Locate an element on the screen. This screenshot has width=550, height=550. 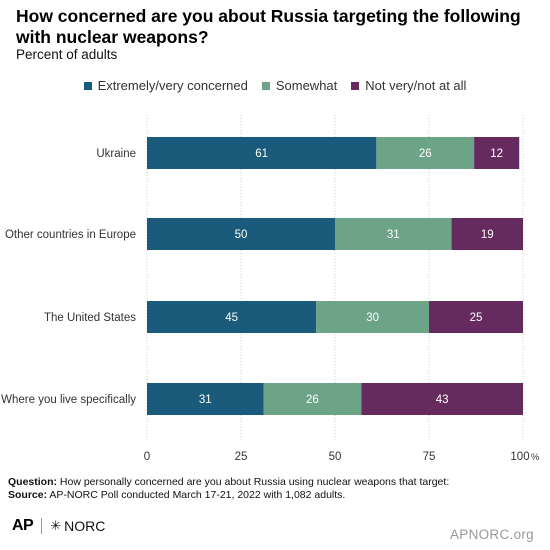
legend-label: Somewhat is located at coordinates (306, 85).